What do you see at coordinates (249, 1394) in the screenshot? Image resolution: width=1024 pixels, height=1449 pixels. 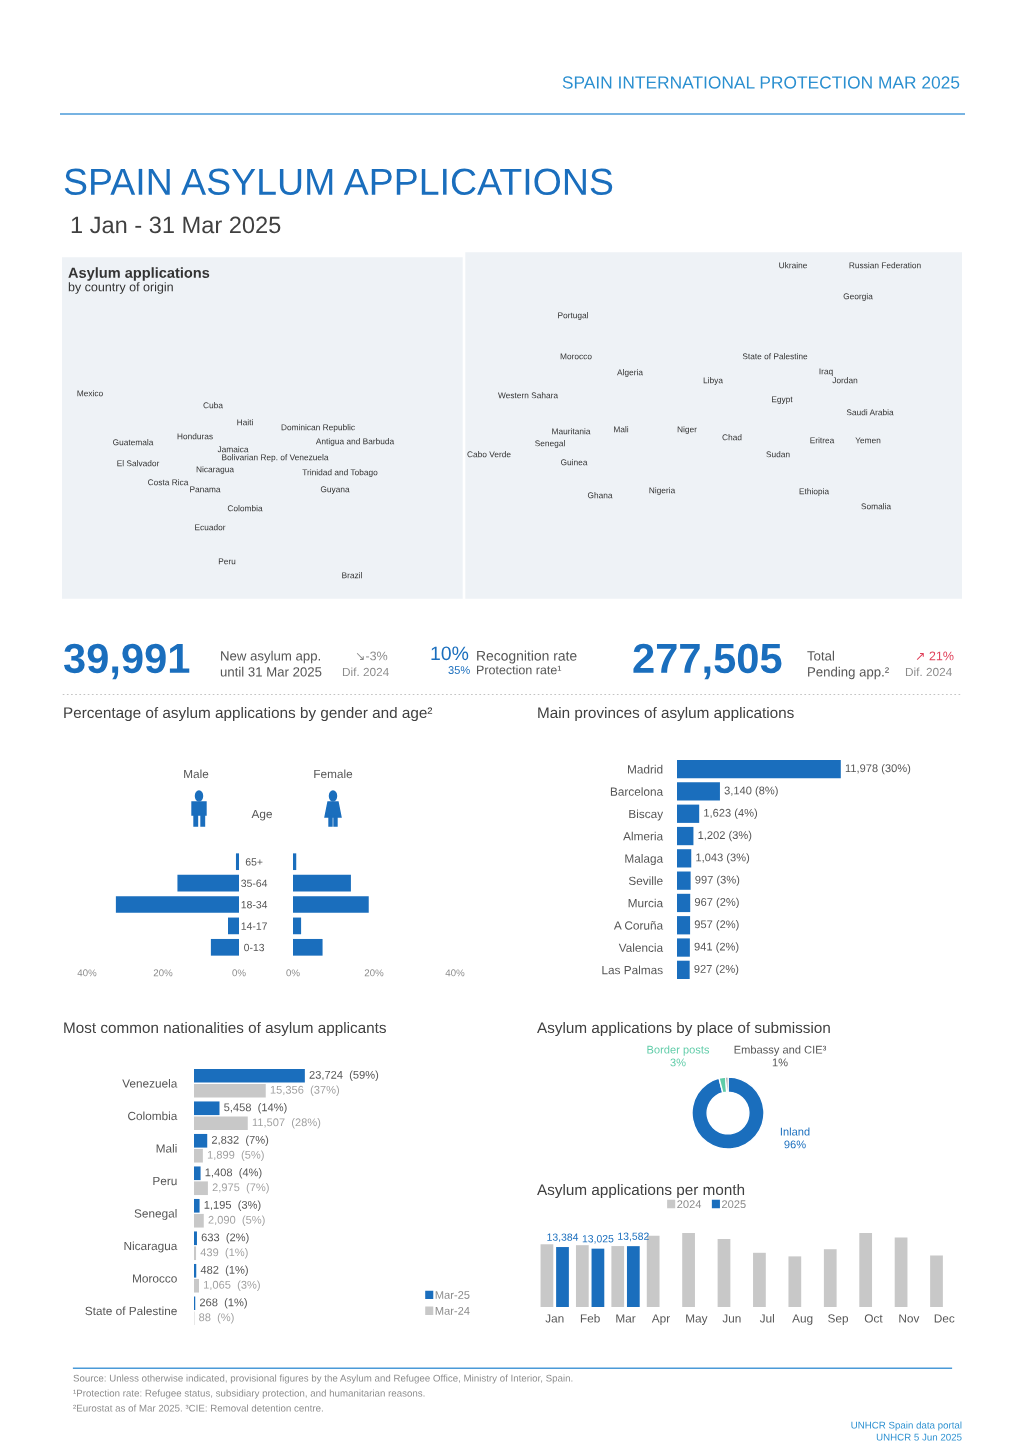 I see `text: ¹Protection rate: Refugee status, subsidiary protection, and humanitarian reasons.` at bounding box center [249, 1394].